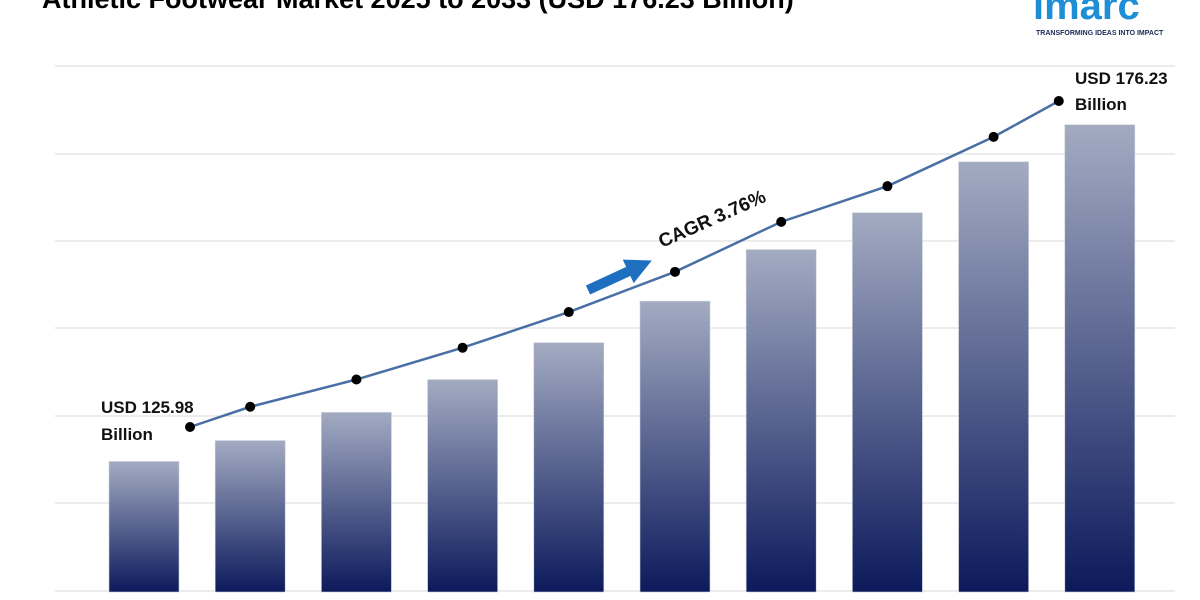 Image resolution: width=1200 pixels, height=600 pixels. Describe the element at coordinates (147, 407) in the screenshot. I see `start-label: USD 125.98` at that location.